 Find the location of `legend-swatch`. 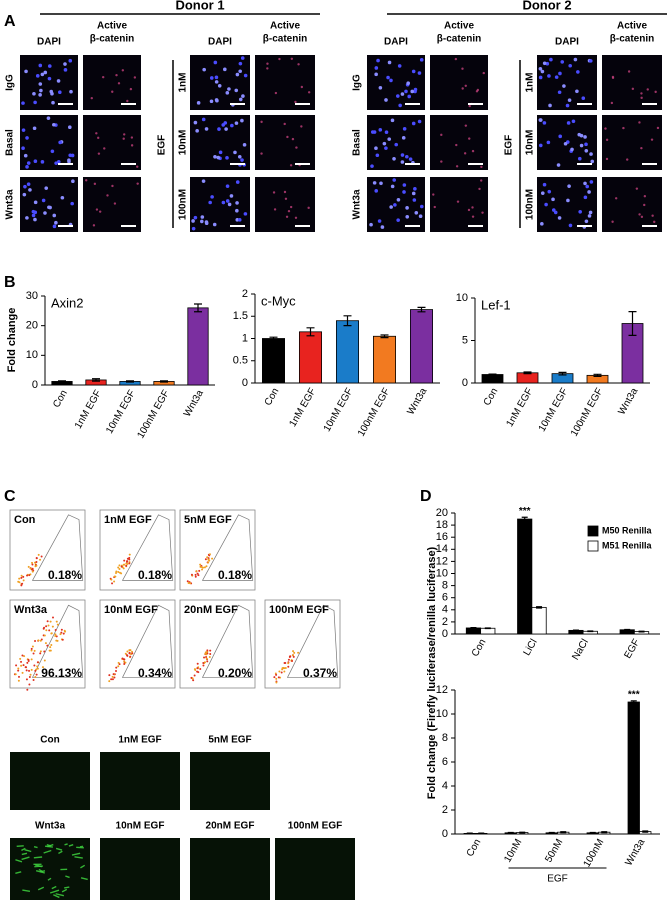

legend-swatch is located at coordinates (593, 546).